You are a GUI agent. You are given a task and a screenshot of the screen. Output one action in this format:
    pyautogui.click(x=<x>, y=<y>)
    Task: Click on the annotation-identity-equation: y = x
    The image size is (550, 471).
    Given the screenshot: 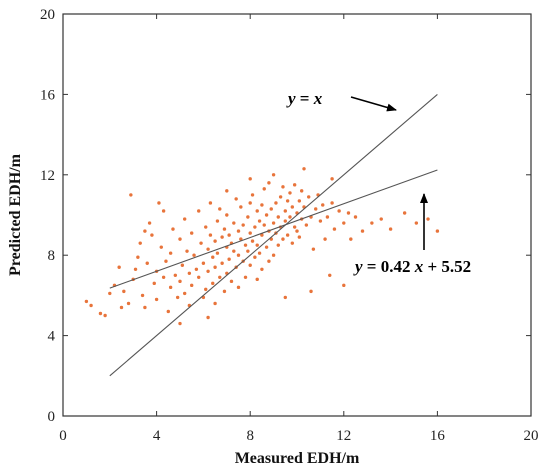 What is the action you would take?
    pyautogui.click(x=304, y=98)
    